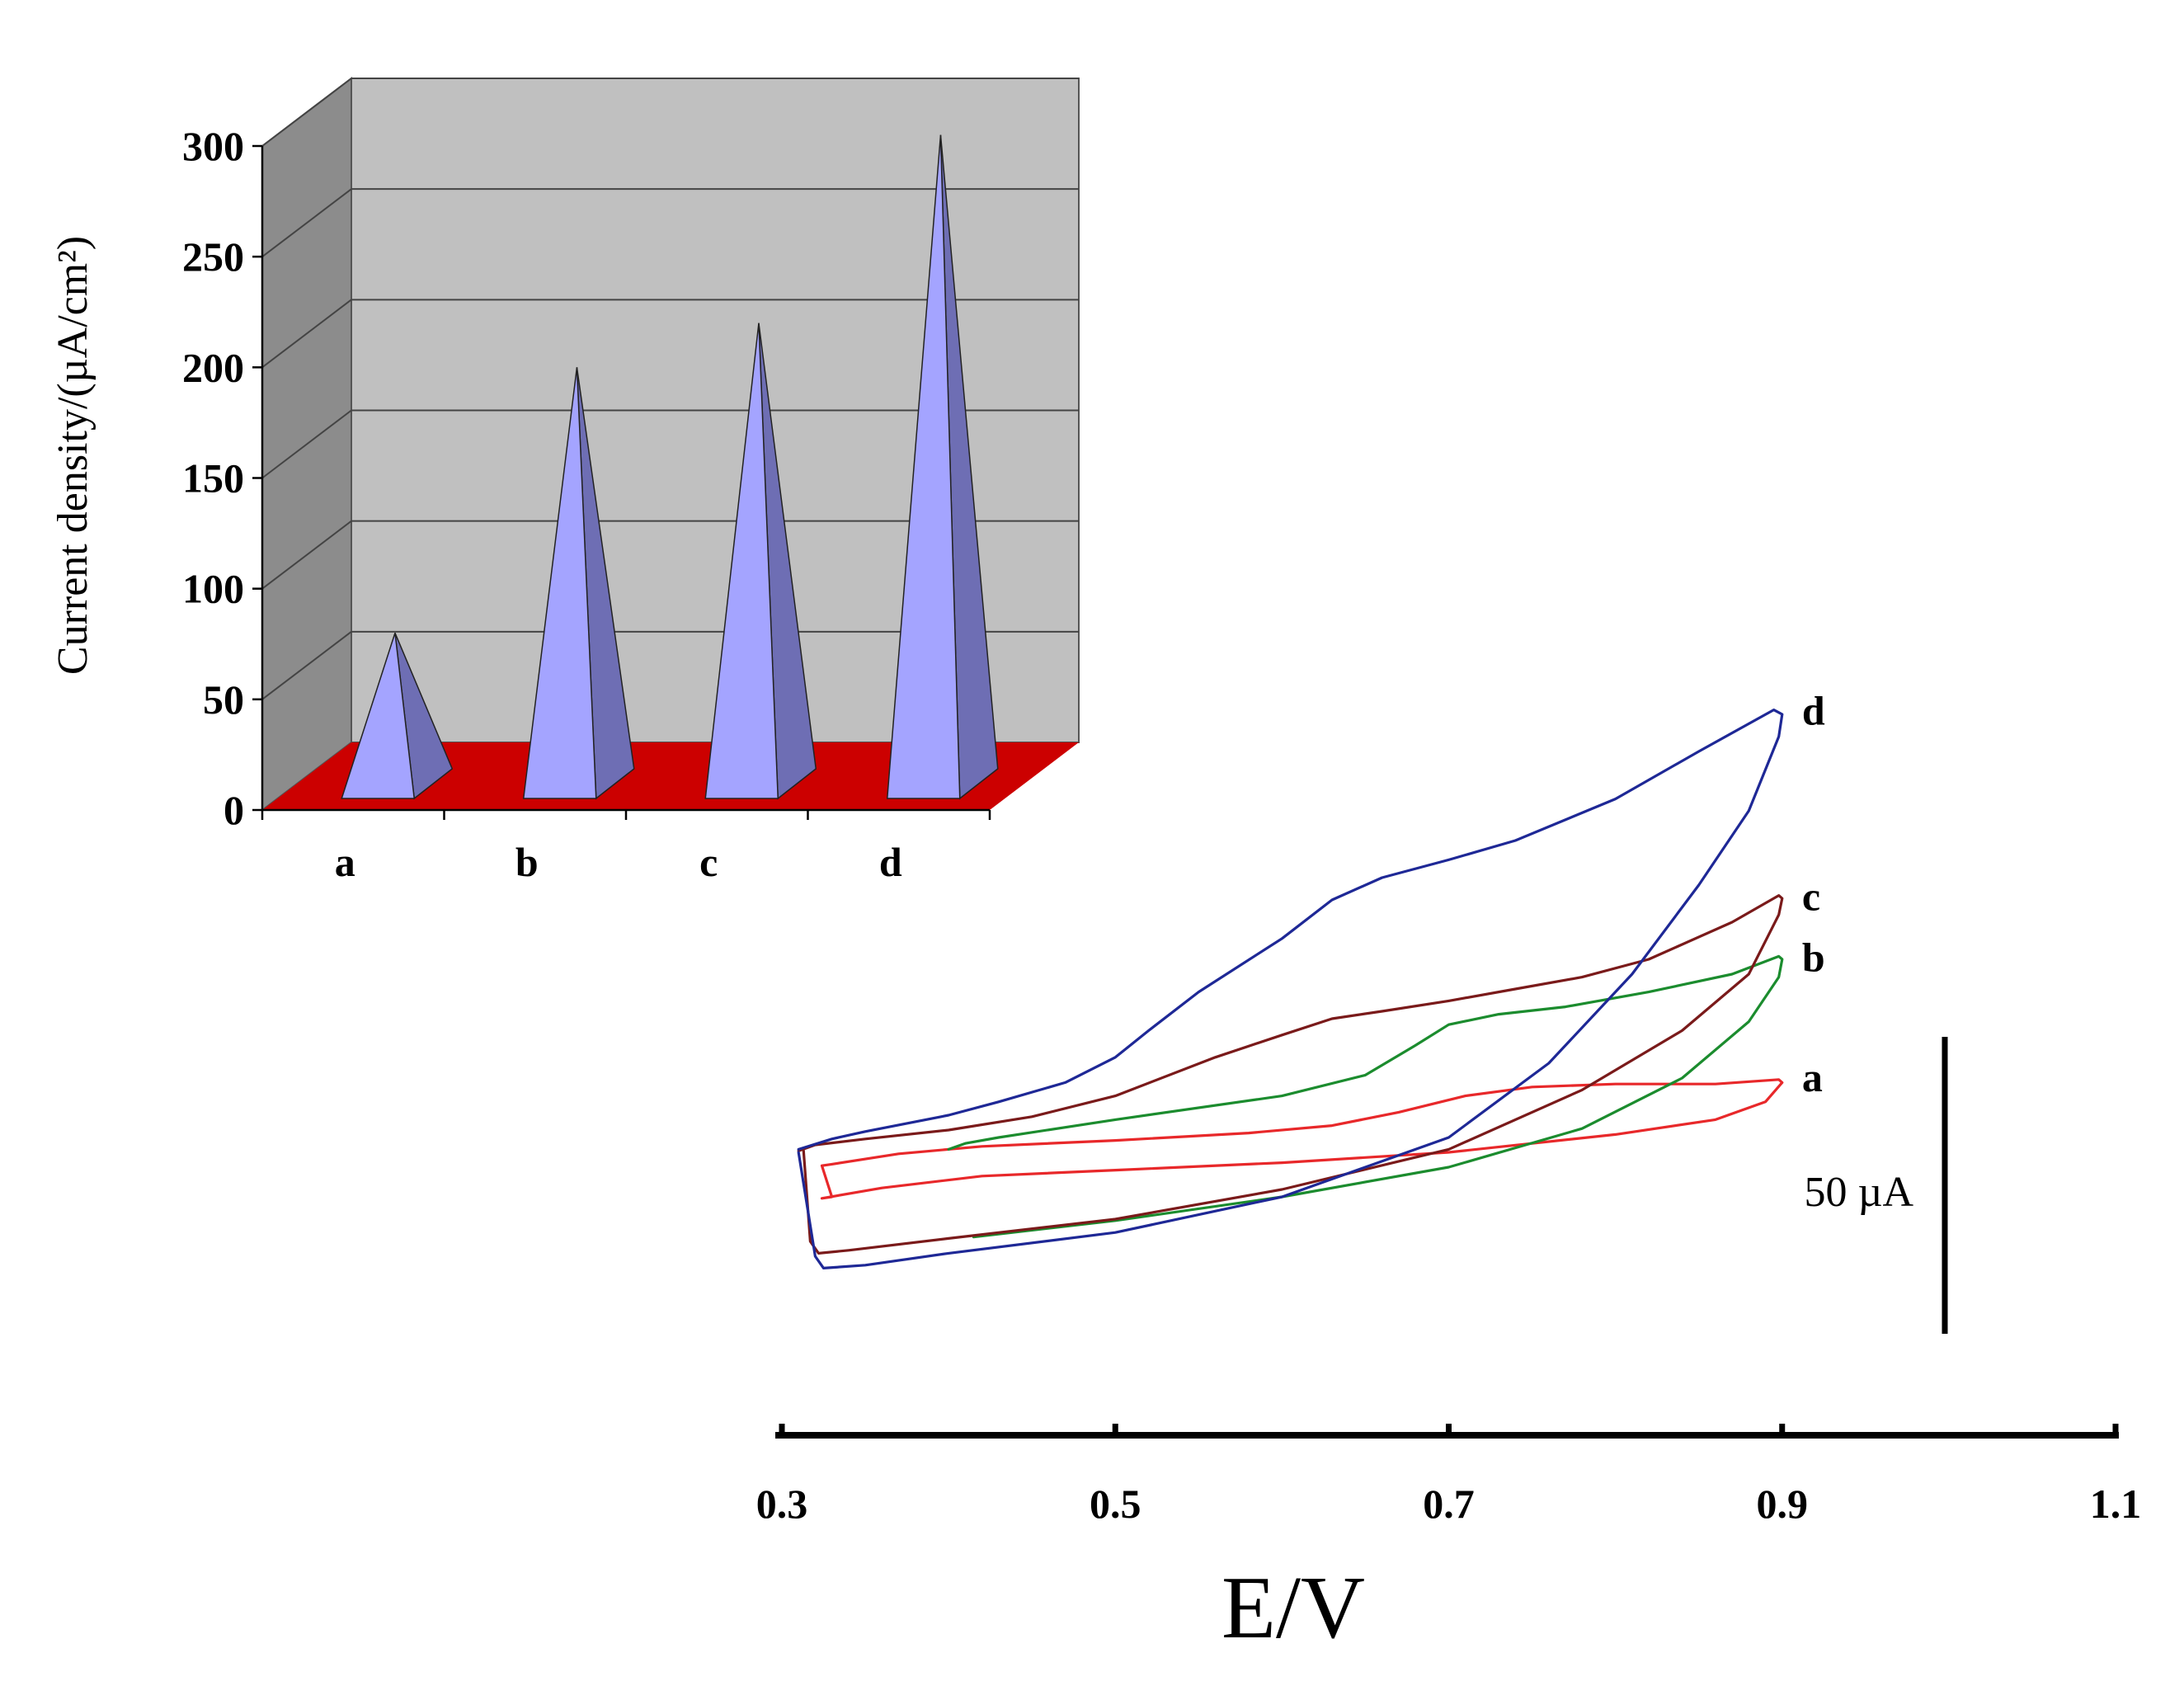 The height and width of the screenshot is (1686, 2184). What do you see at coordinates (1302, 1139) in the screenshot?
I see `cv-curve-a` at bounding box center [1302, 1139].